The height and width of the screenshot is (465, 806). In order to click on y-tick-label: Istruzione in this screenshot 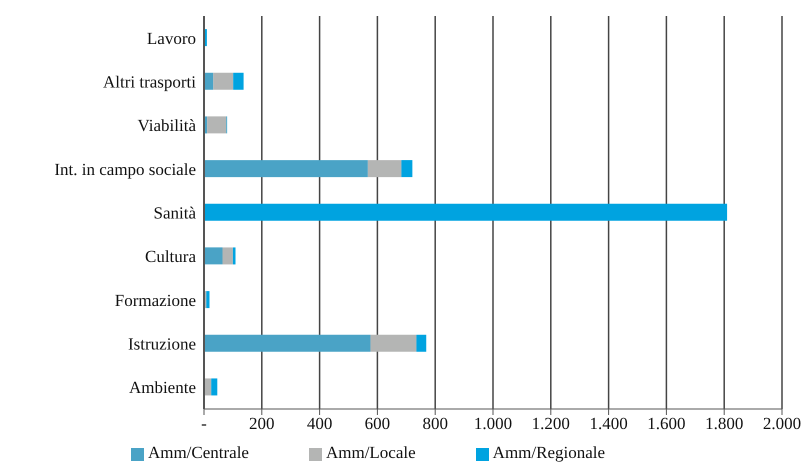, I will do `click(162, 344)`.